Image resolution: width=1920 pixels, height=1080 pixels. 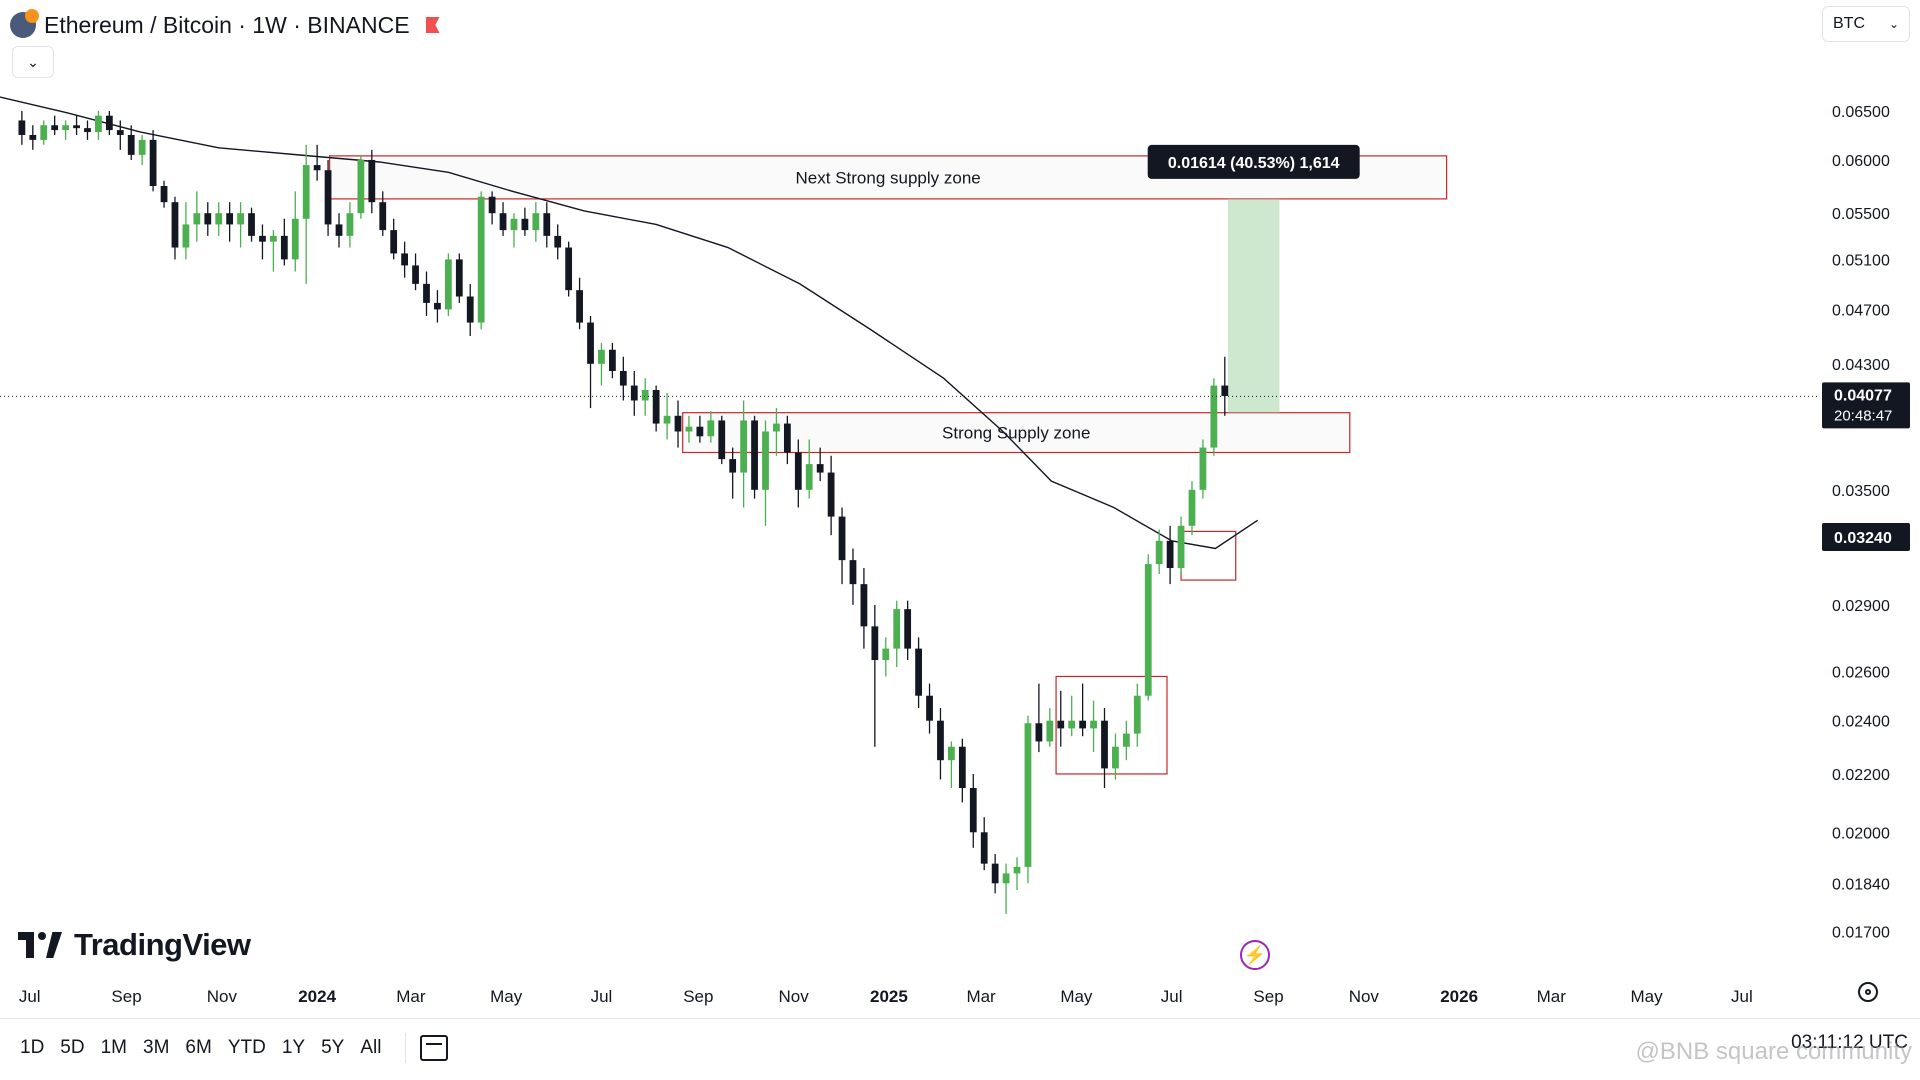 I want to click on currency-label: BTC, so click(x=1849, y=23).